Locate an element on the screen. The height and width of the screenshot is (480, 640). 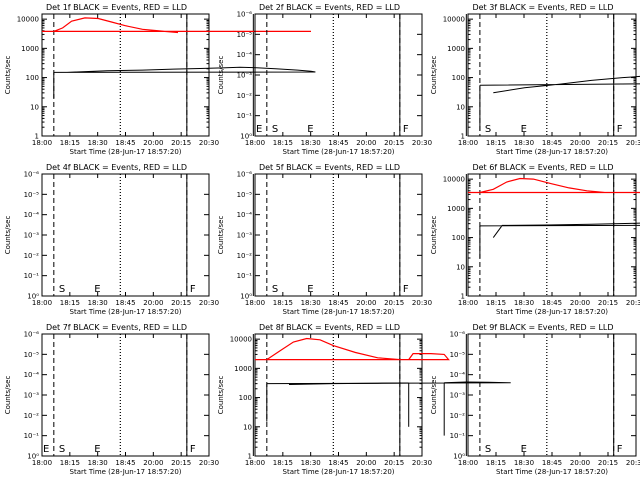
panel-title: Det 4f BLACK = Events, RED = LLD is located at coordinates (116, 167).